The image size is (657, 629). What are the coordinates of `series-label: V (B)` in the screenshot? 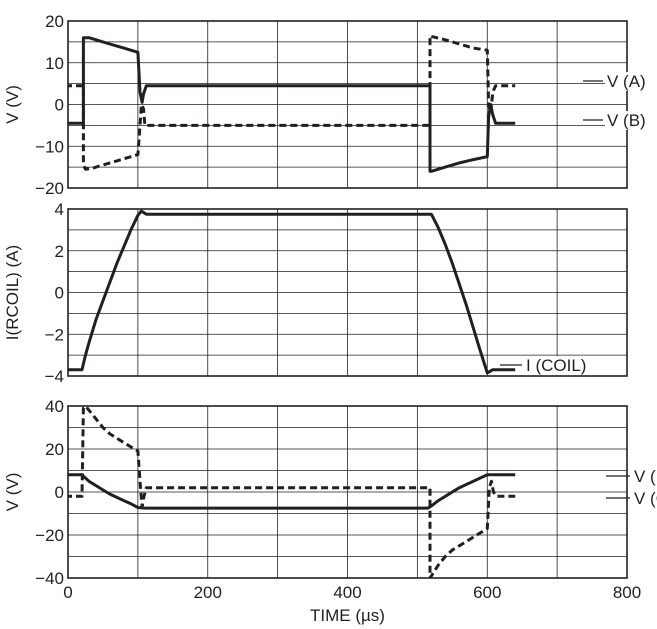 It's located at (626, 120).